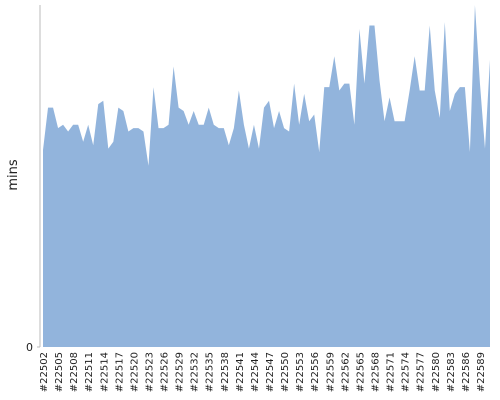 This screenshot has height=400, width=500. What do you see at coordinates (74, 372) in the screenshot?
I see `x-tick-label: #22508` at bounding box center [74, 372].